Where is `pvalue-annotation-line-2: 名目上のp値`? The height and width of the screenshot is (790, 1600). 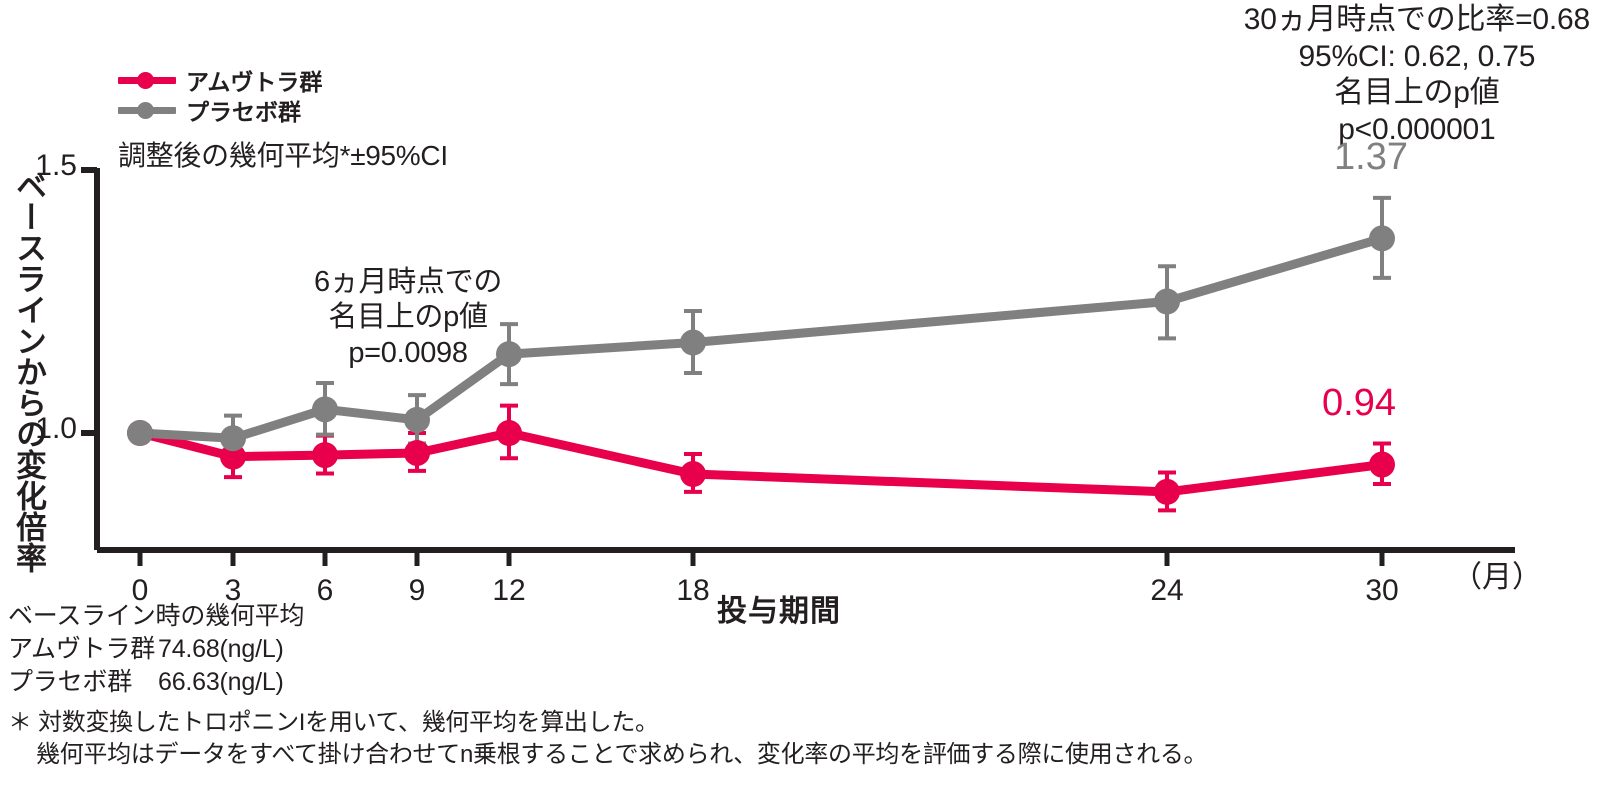
pvalue-annotation-line-2: 名目上のp値 is located at coordinates (408, 317).